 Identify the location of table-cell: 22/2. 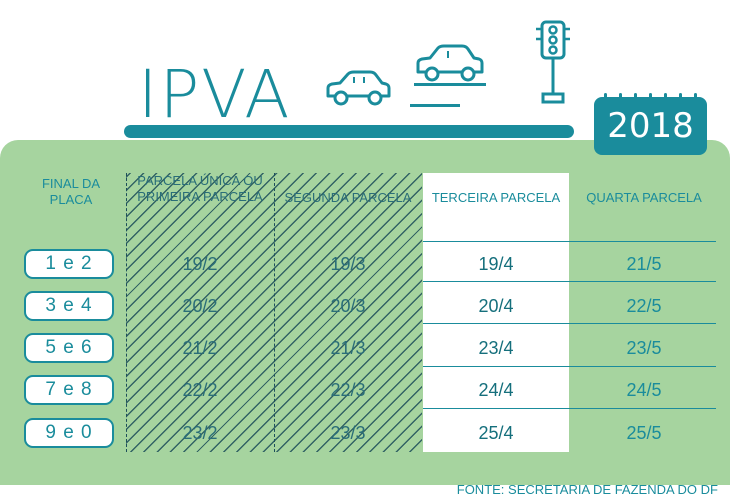
(200, 390).